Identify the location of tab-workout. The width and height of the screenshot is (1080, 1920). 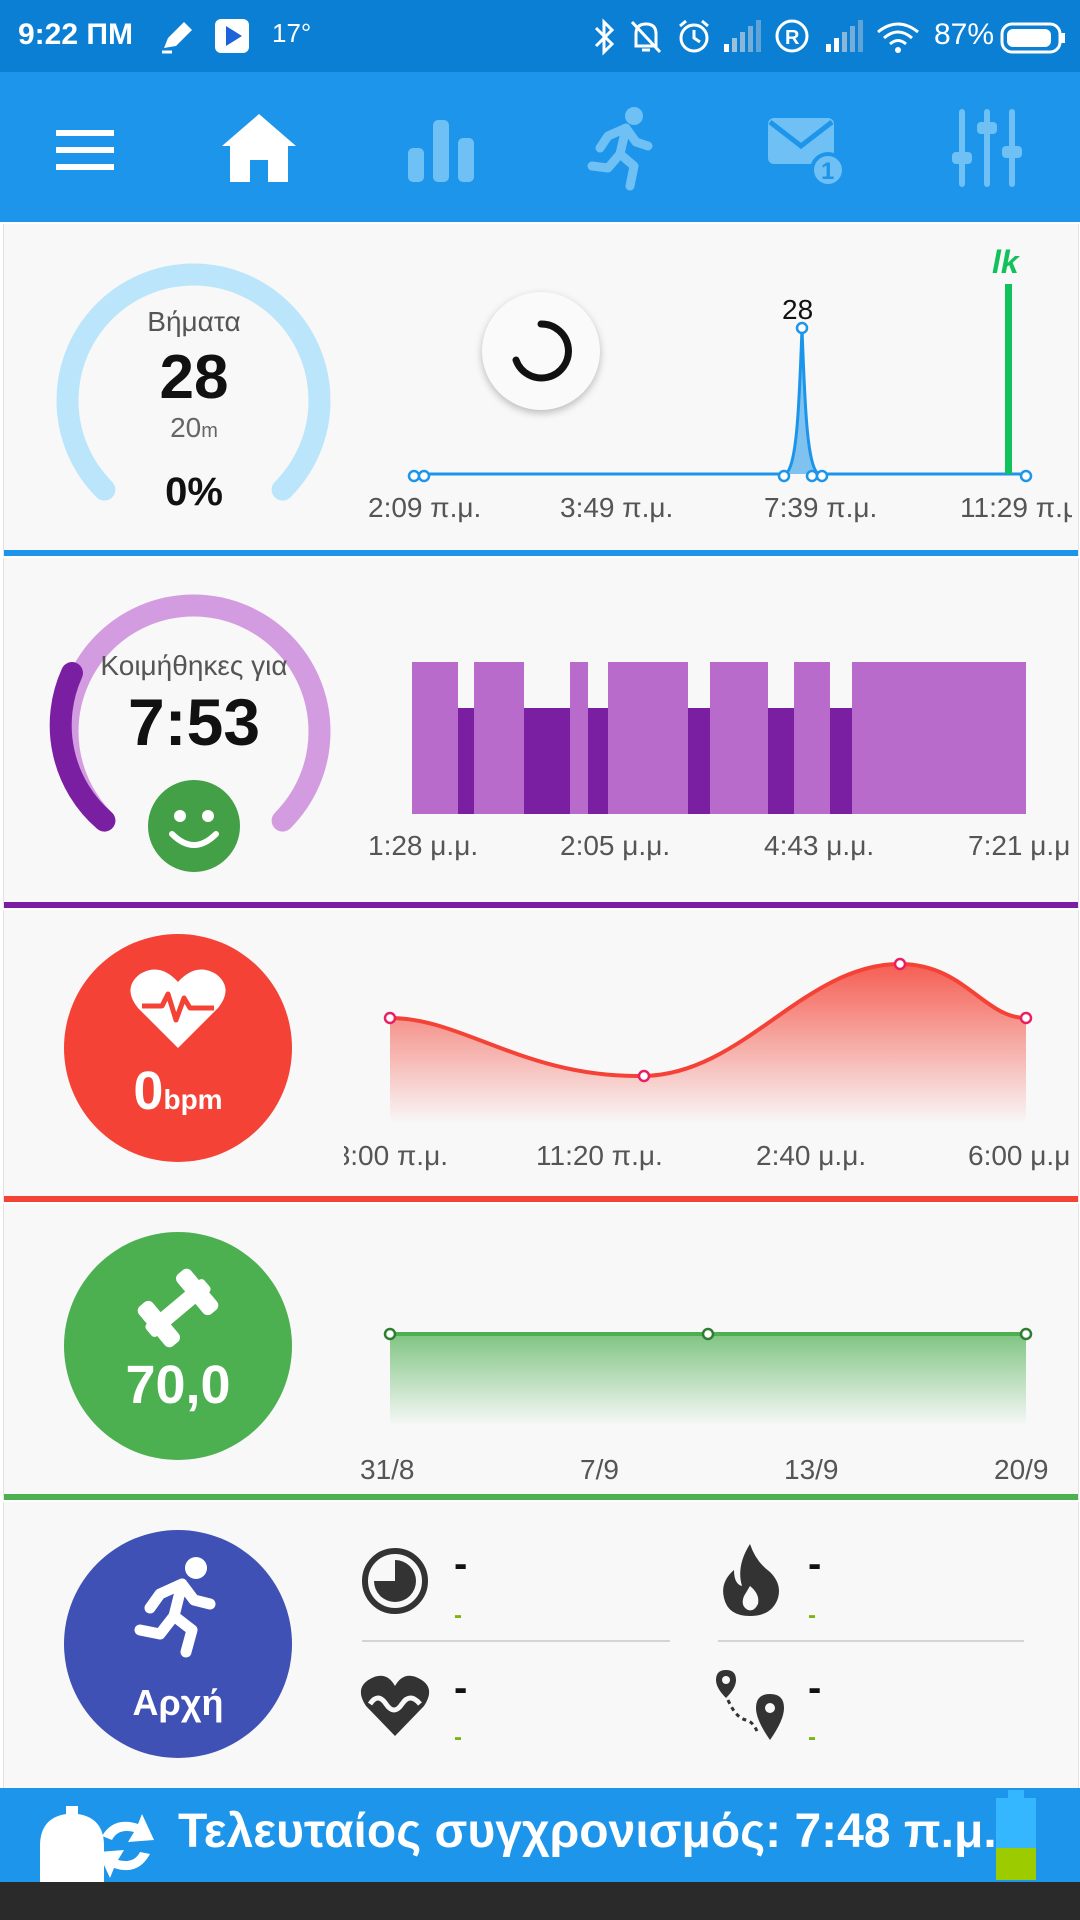
(623, 147).